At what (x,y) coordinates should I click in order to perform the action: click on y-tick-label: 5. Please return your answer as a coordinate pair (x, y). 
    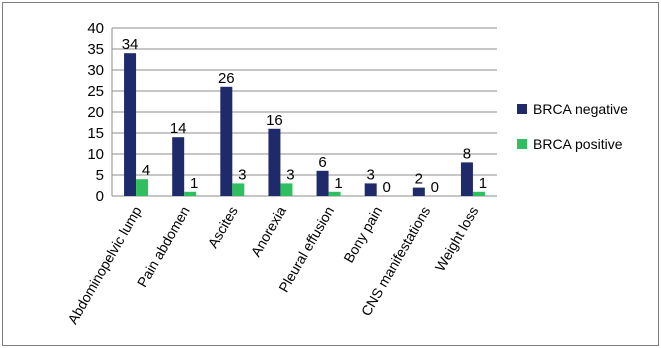
    Looking at the image, I should click on (100, 175).